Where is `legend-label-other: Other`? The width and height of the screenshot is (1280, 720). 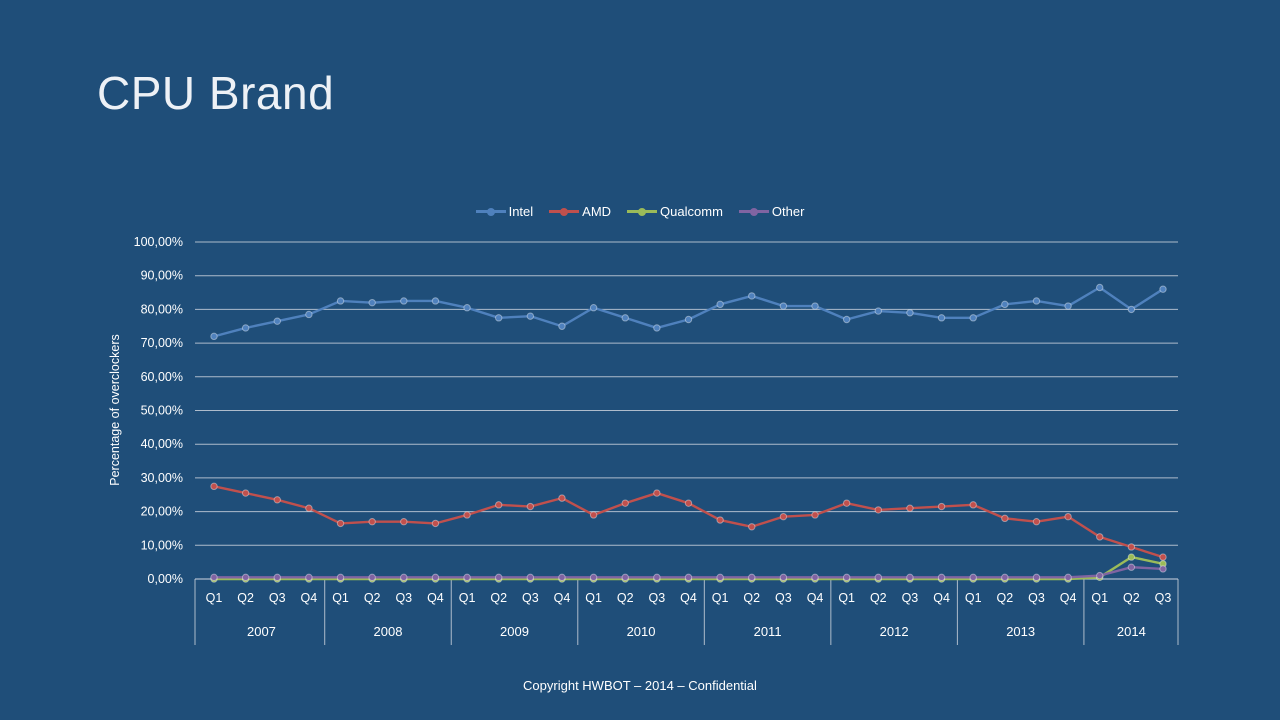 legend-label-other: Other is located at coordinates (788, 211).